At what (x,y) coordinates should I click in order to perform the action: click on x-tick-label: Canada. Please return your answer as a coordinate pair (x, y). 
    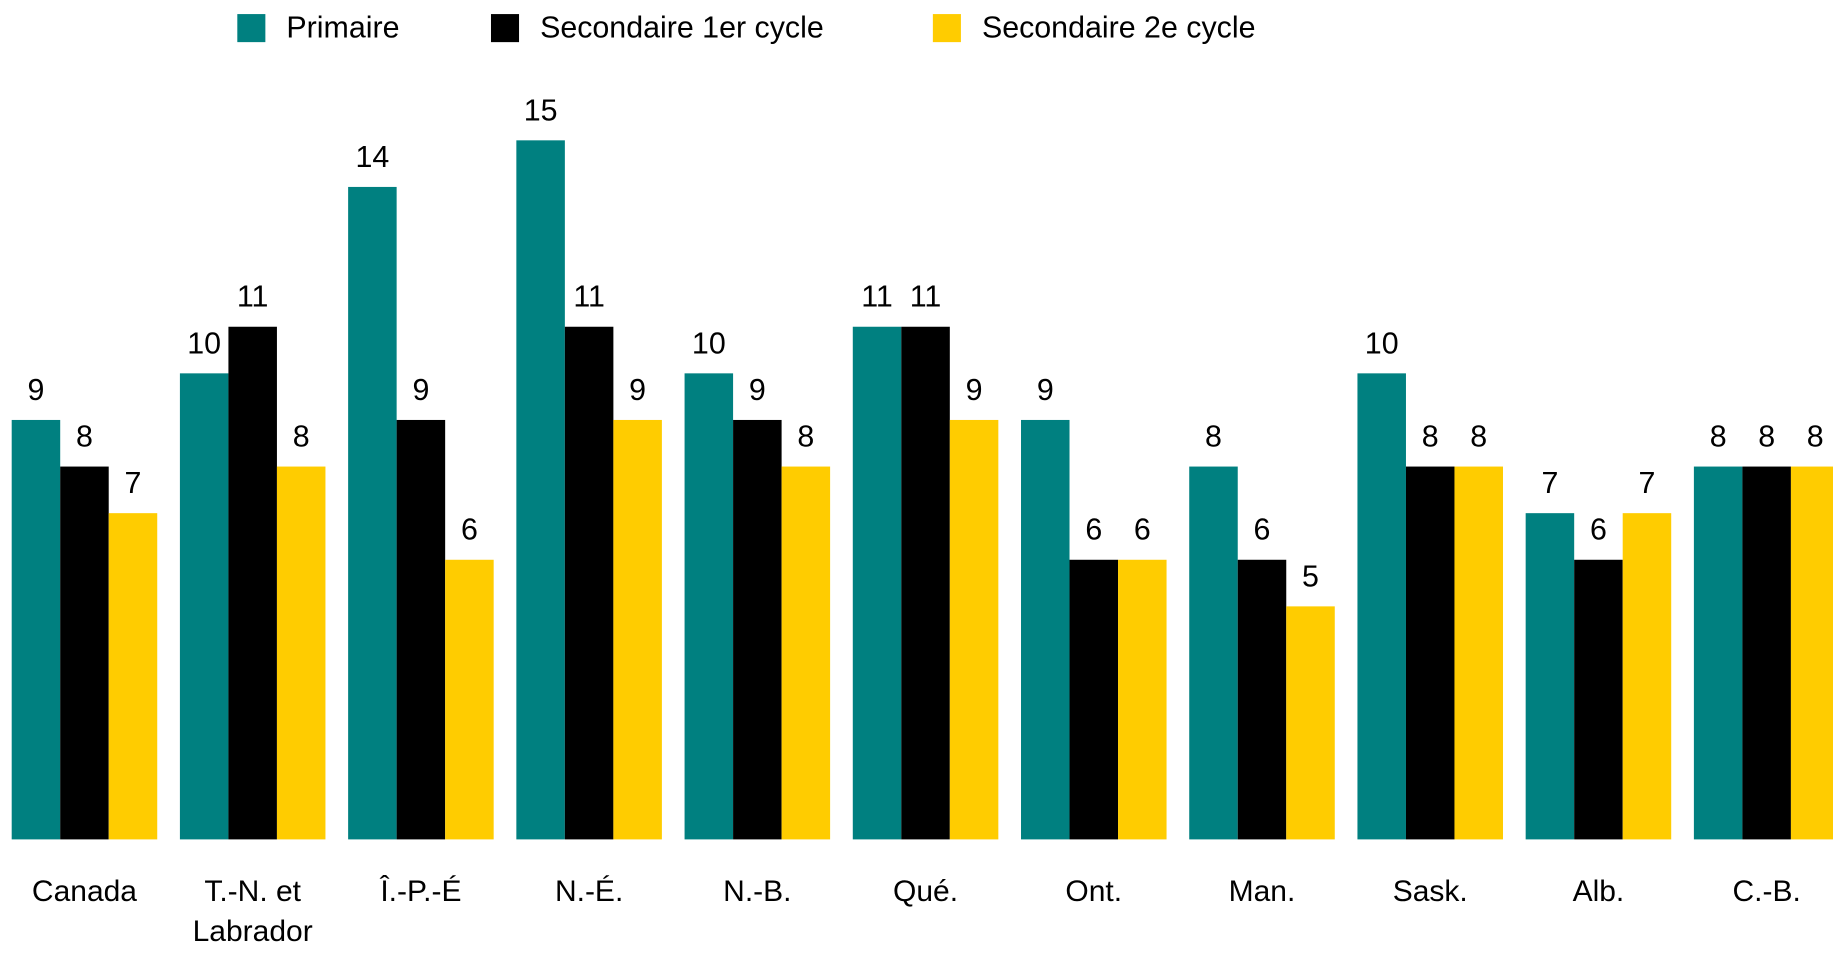
    Looking at the image, I should click on (84, 892).